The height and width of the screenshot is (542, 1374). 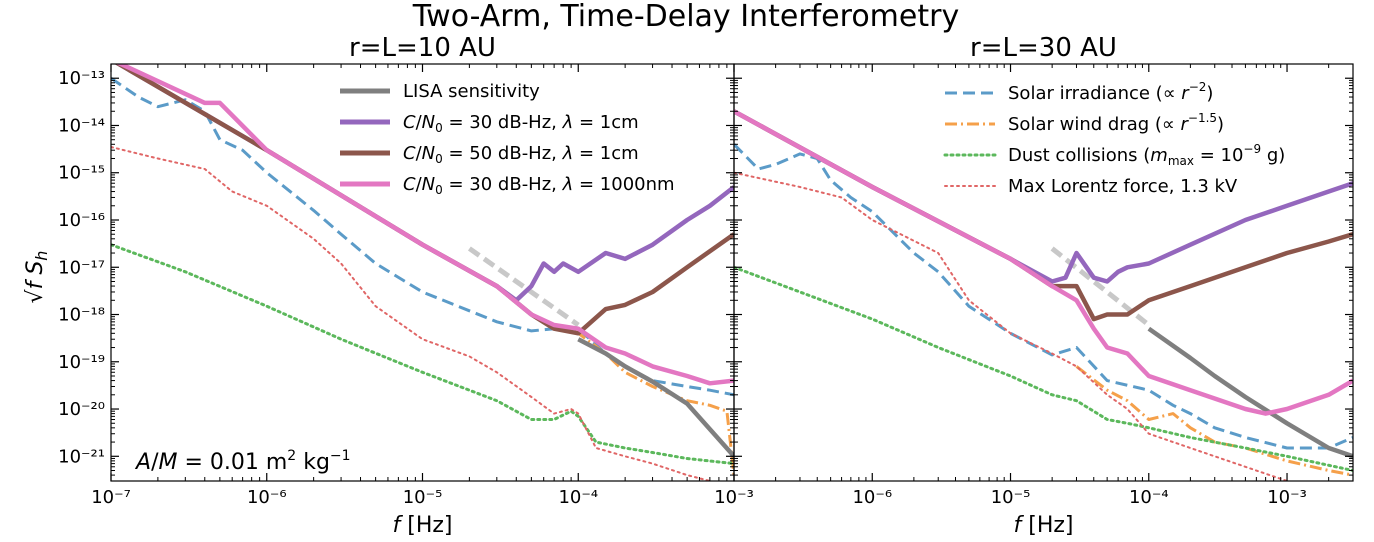 What do you see at coordinates (1043, 48) in the screenshot?
I see `panel-title: r=L=30 AU` at bounding box center [1043, 48].